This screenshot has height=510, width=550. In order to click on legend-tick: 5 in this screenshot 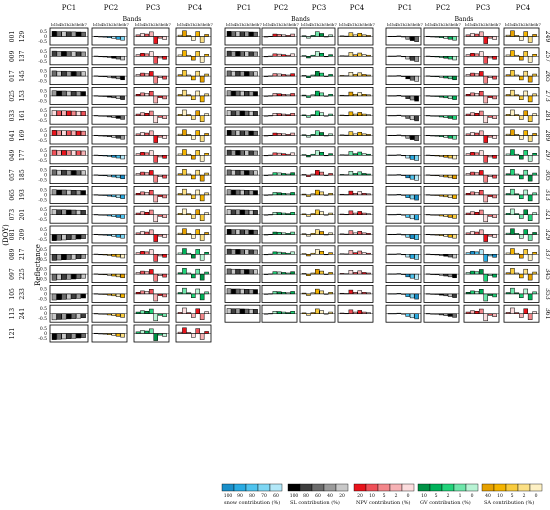, I will do `click(384, 496)`.